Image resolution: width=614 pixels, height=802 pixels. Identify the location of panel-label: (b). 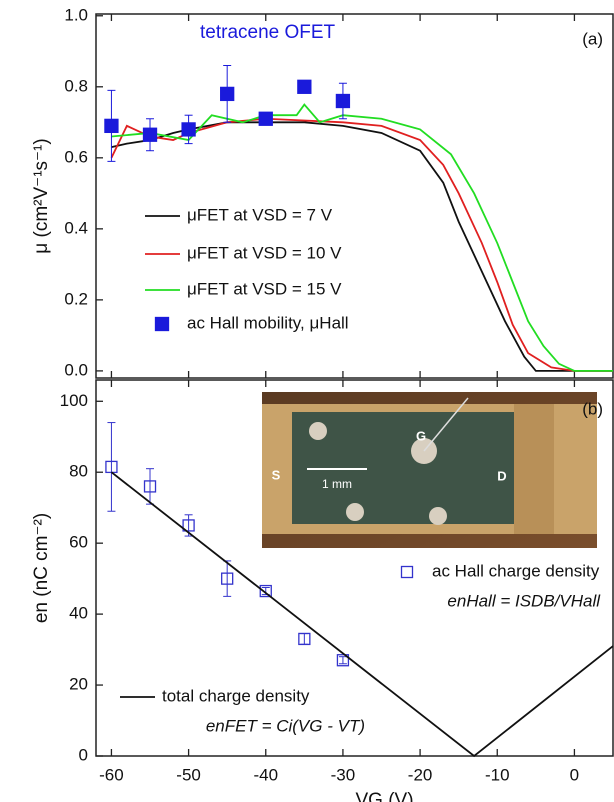
(592, 408).